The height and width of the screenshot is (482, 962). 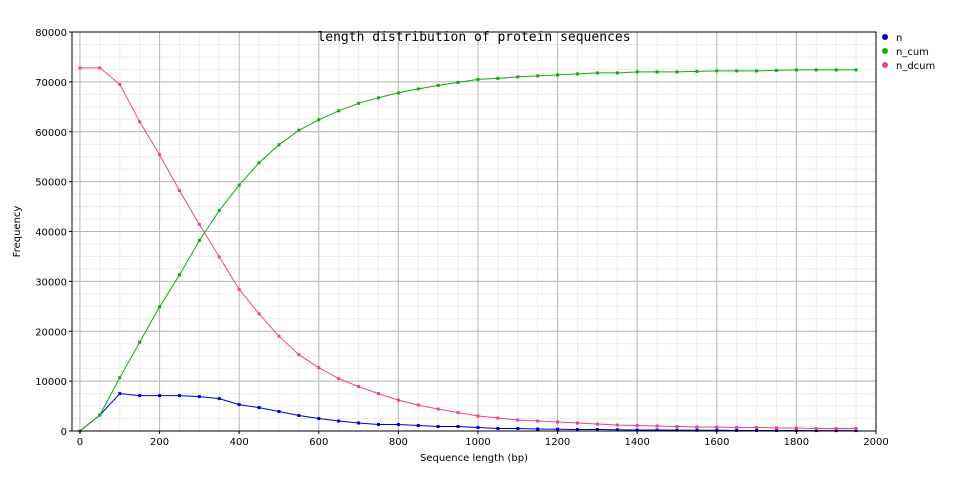 I want to click on legend-marker-n_dcum, so click(x=885, y=65).